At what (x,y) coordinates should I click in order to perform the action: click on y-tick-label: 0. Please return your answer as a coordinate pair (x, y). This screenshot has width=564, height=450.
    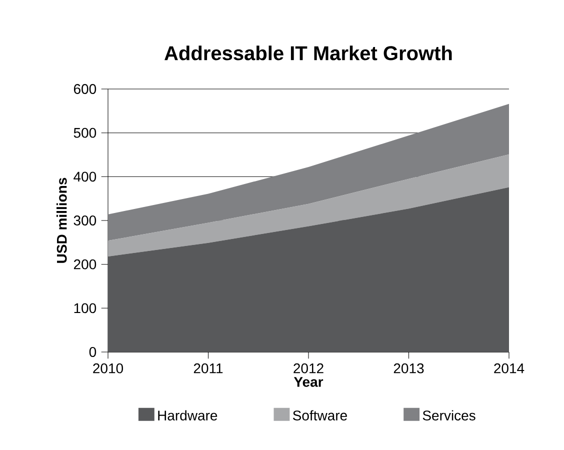
    Looking at the image, I should click on (92, 352).